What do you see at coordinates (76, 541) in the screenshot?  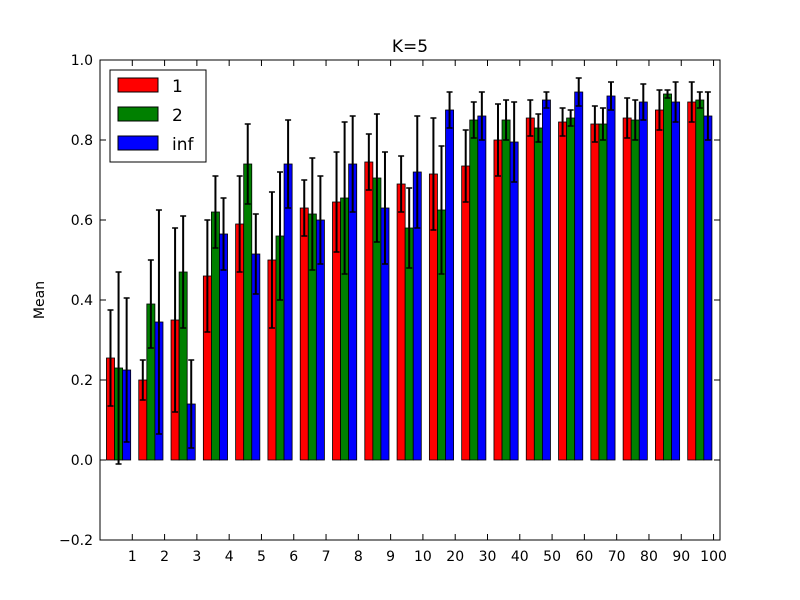 I see `y-tick-label: −0.2` at bounding box center [76, 541].